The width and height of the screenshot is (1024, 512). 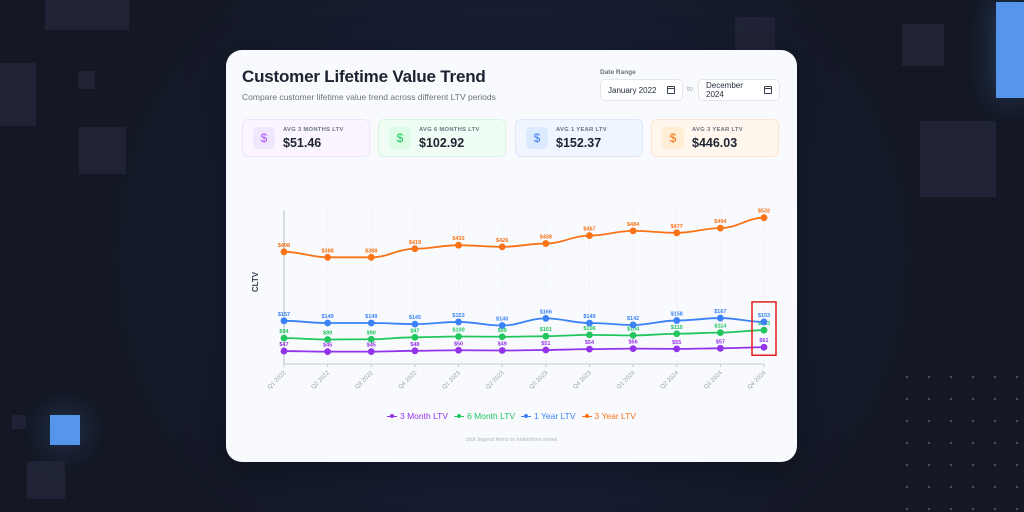 I want to click on end-date-input: December 2024, so click(x=739, y=90).